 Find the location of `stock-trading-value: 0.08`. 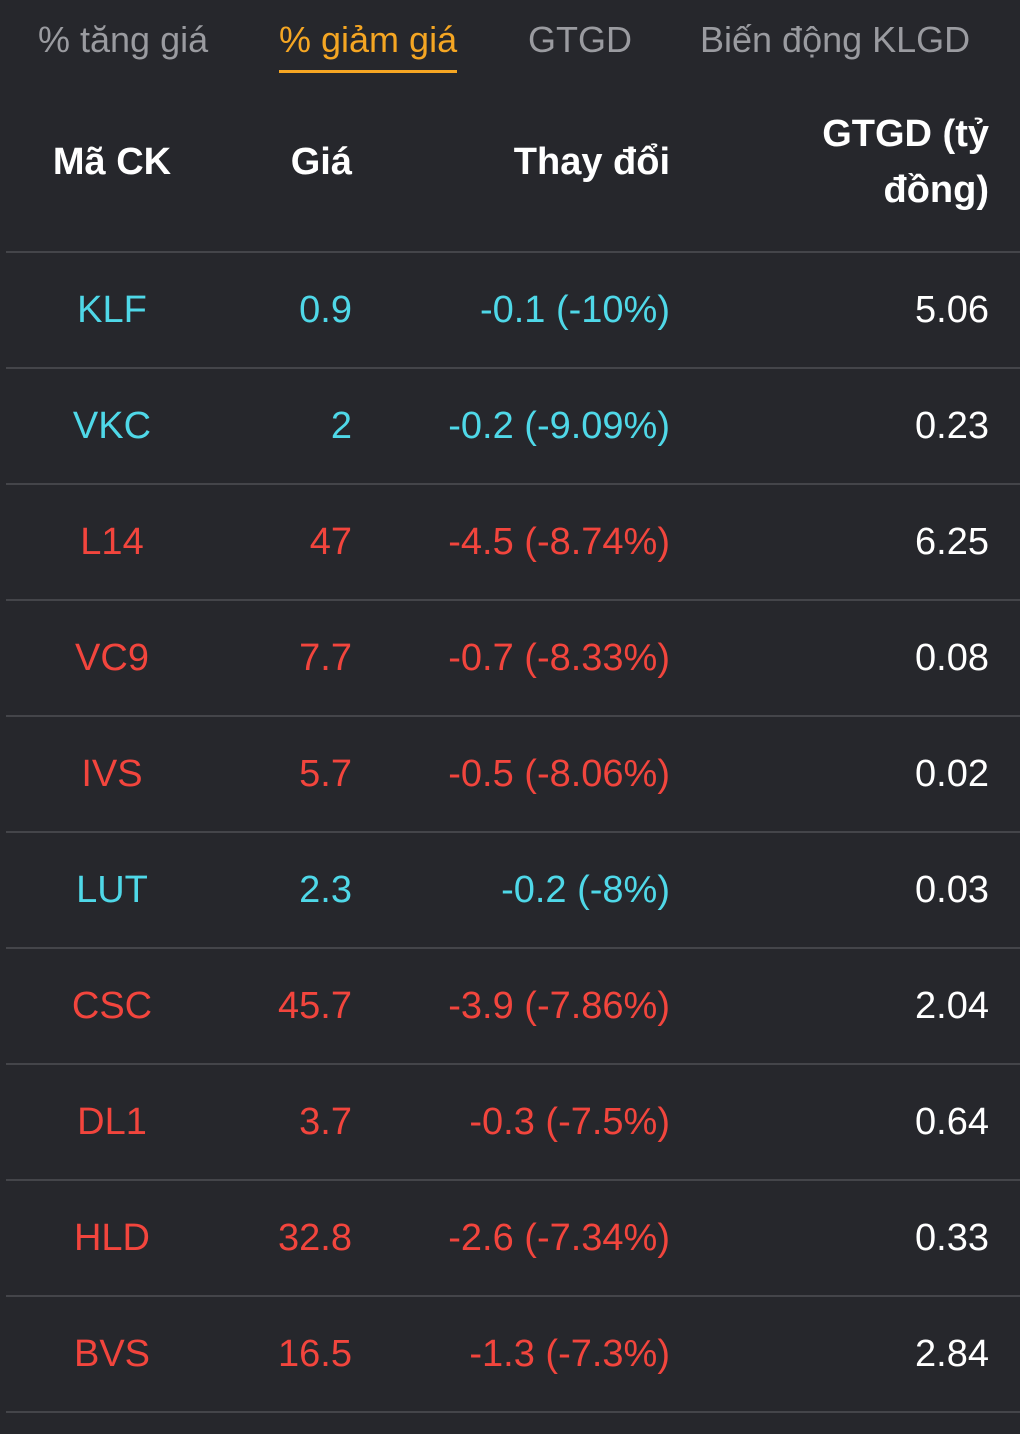

stock-trading-value: 0.08 is located at coordinates (952, 658).